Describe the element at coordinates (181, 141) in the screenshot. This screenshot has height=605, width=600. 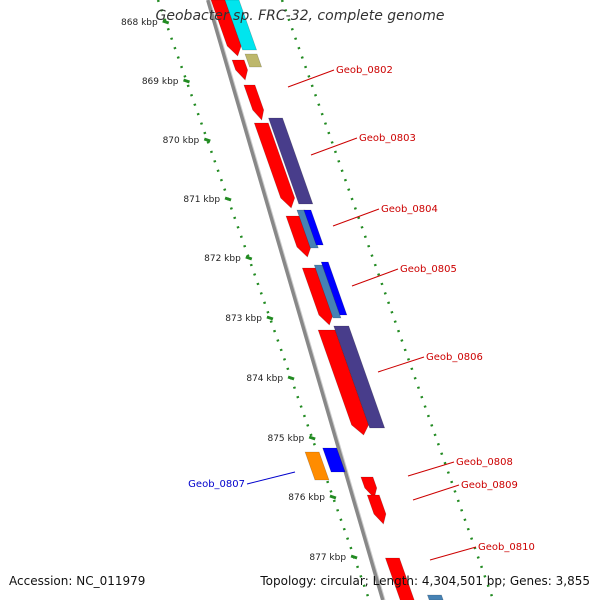
I see `tick-label: 870 kbp` at that location.